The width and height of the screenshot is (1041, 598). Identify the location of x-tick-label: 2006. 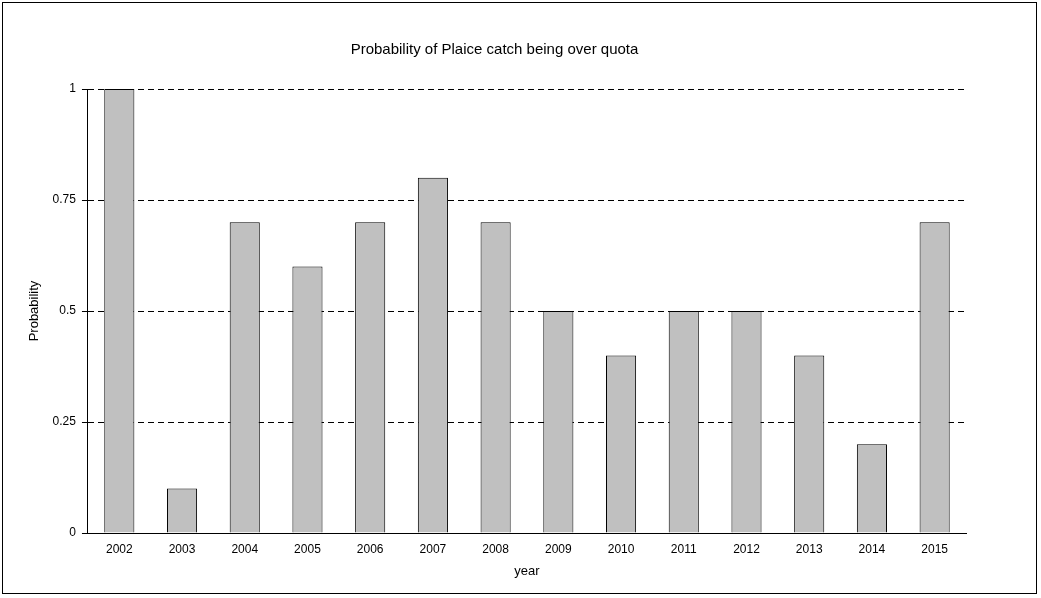
(370, 548).